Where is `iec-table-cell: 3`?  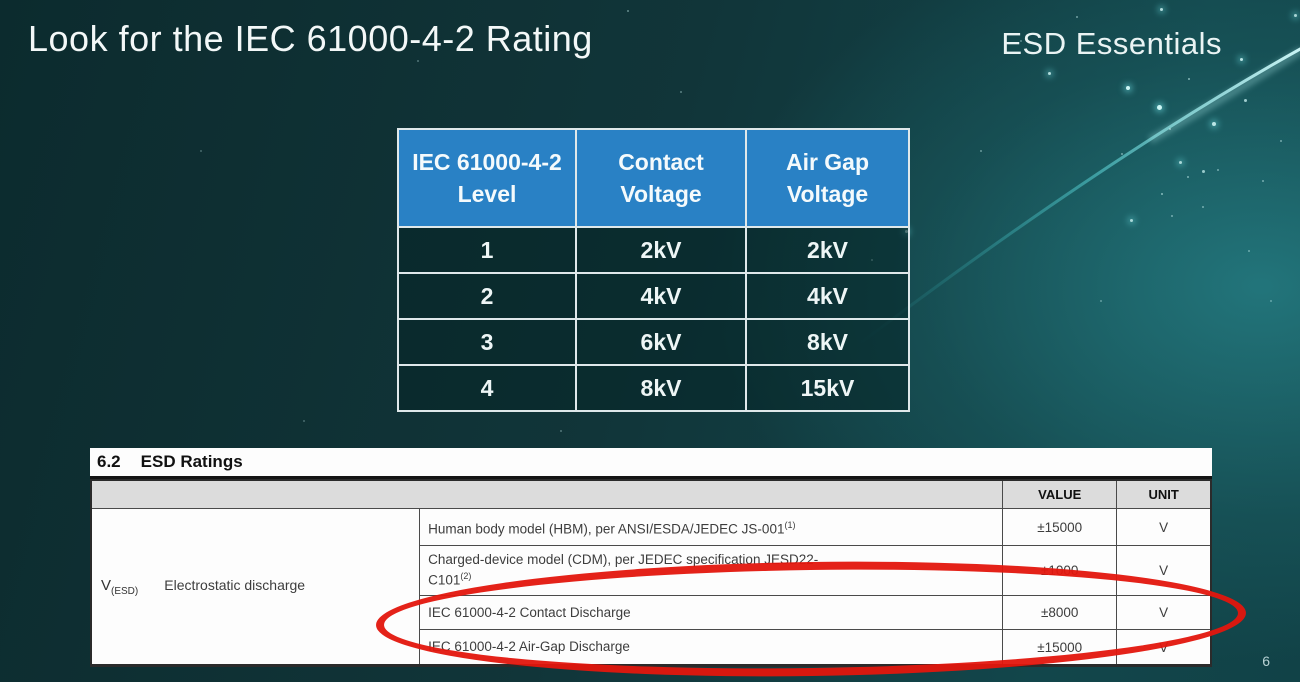 iec-table-cell: 3 is located at coordinates (487, 342).